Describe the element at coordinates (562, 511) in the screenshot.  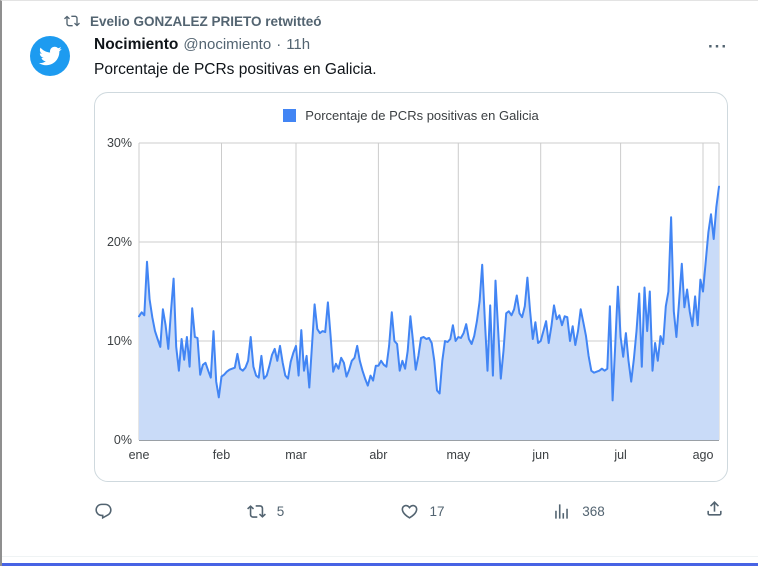
I see `analytics-bars-icon` at that location.